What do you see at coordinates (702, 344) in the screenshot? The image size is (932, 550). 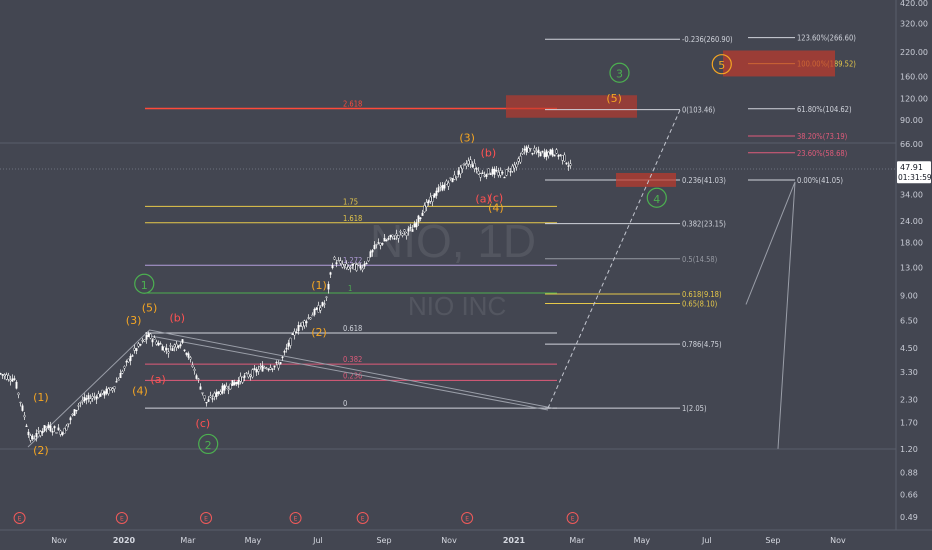 I see `fib-retrace-label: 0.786(4.75)` at bounding box center [702, 344].